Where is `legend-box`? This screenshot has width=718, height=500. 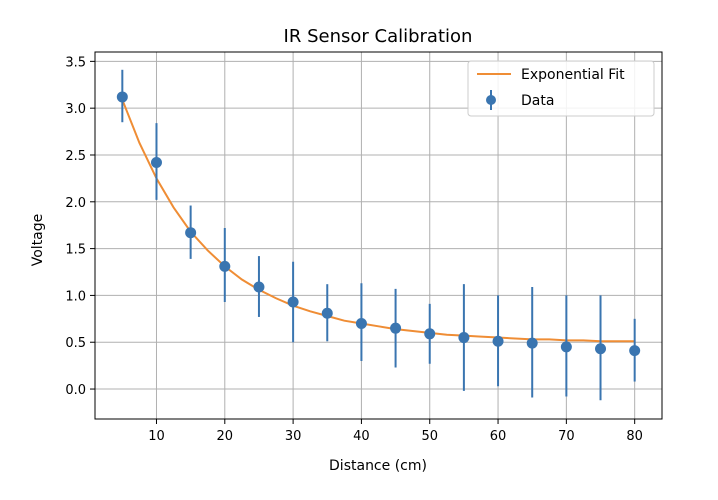 legend-box is located at coordinates (561, 88).